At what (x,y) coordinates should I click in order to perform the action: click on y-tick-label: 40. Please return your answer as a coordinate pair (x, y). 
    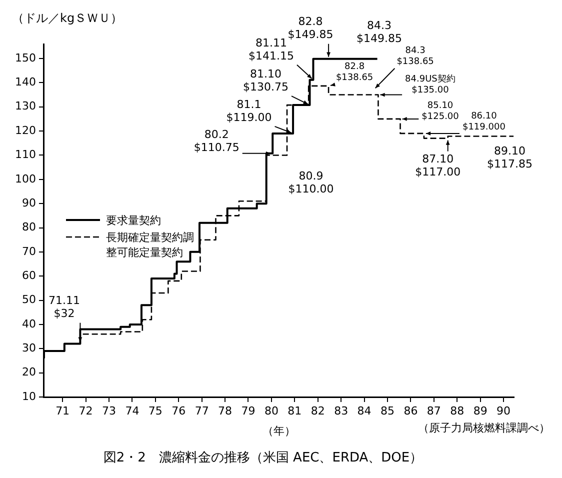
    Looking at the image, I should click on (29, 323).